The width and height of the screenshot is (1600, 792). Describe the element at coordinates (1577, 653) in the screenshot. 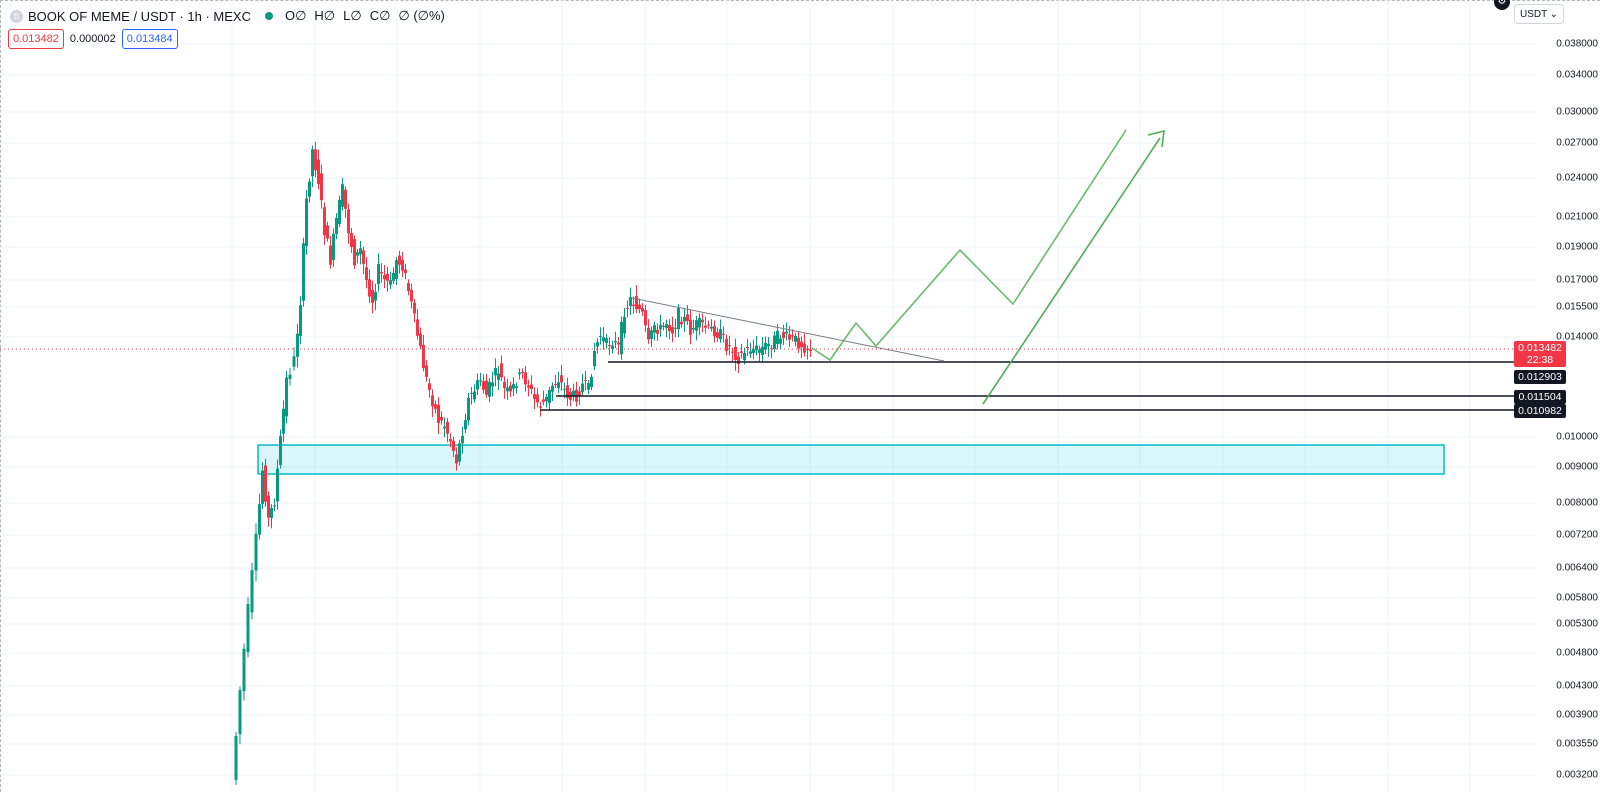

I see `axis-tick: 0.004800` at that location.